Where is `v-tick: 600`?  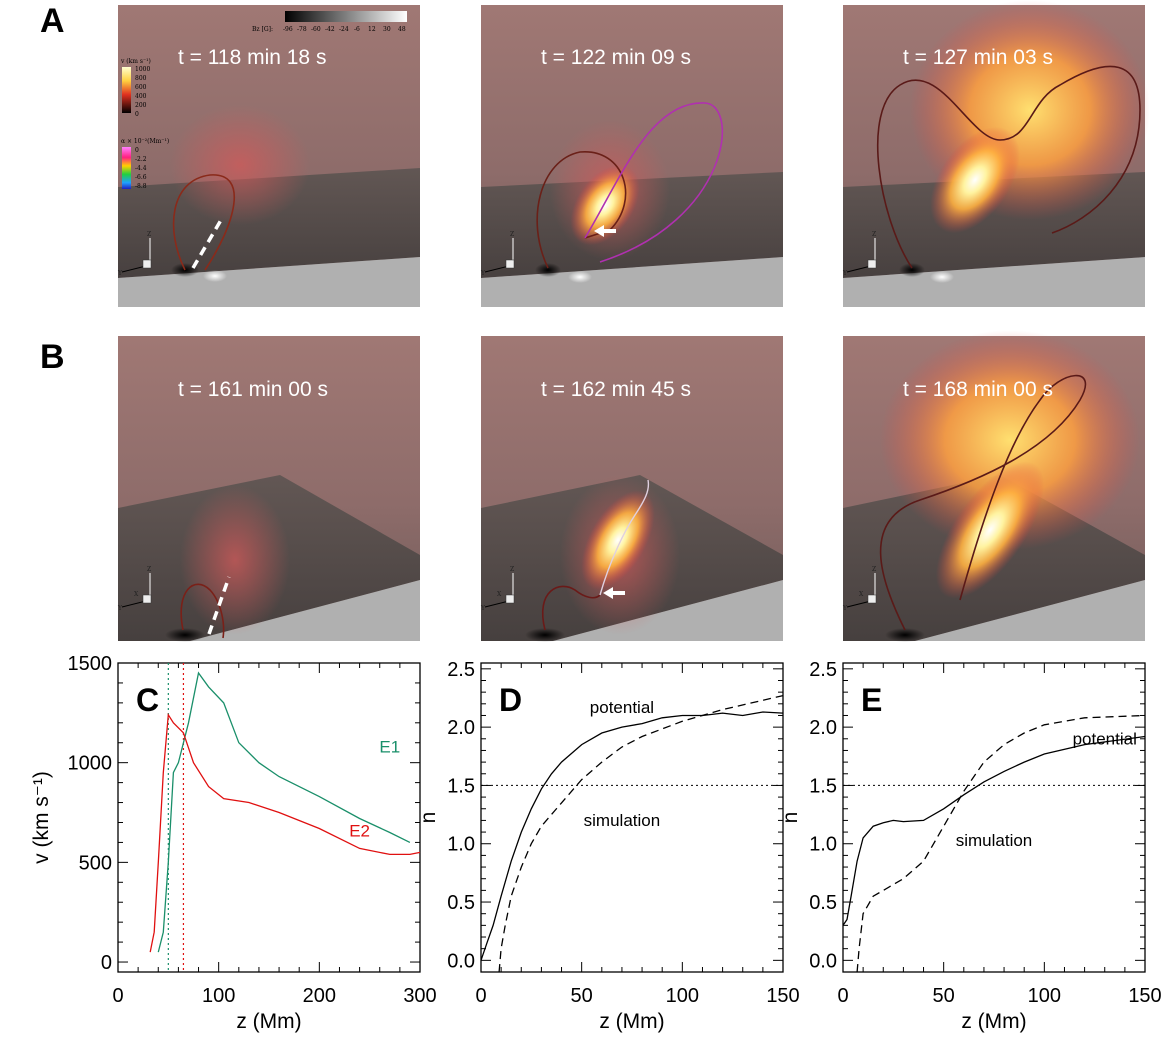
v-tick: 600 is located at coordinates (141, 87).